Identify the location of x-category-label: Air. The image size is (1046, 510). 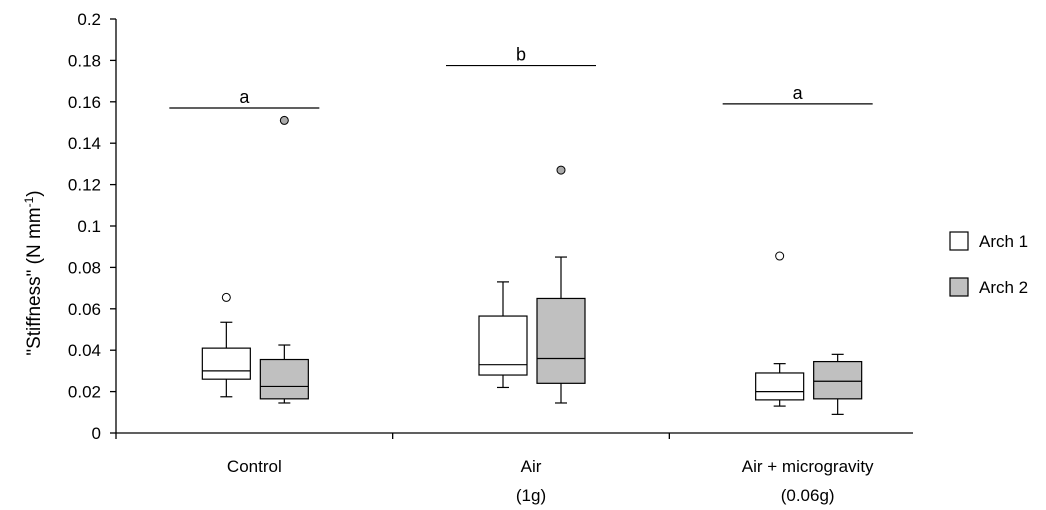
(531, 466).